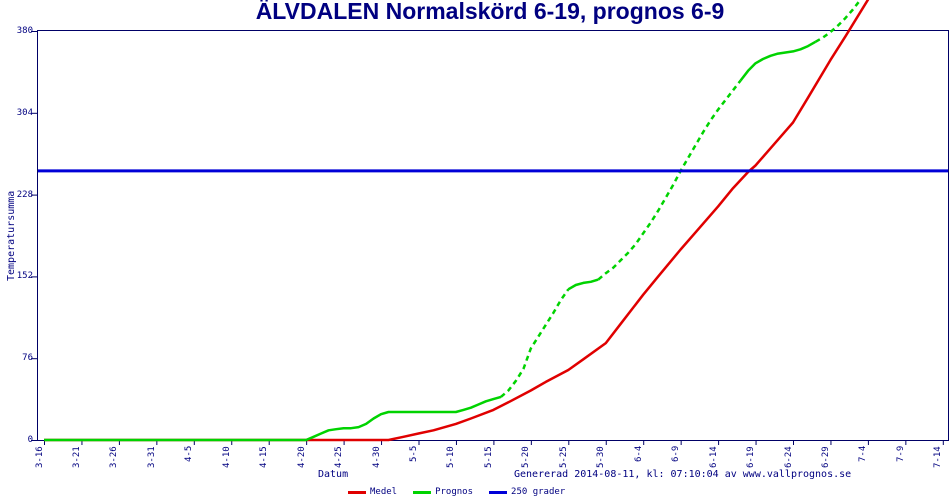  I want to click on x-tick-label: 4-15, so click(264, 457).